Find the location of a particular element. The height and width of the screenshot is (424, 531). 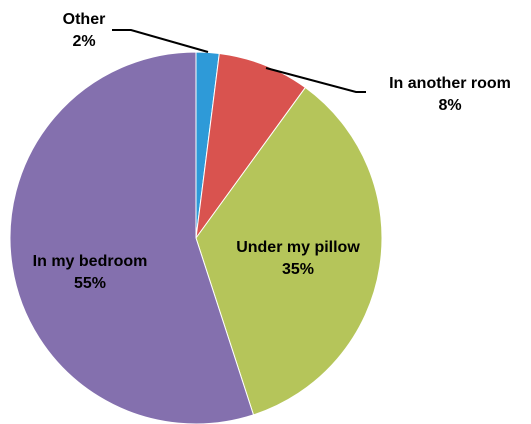

slice-value-label: 2% is located at coordinates (83, 41).